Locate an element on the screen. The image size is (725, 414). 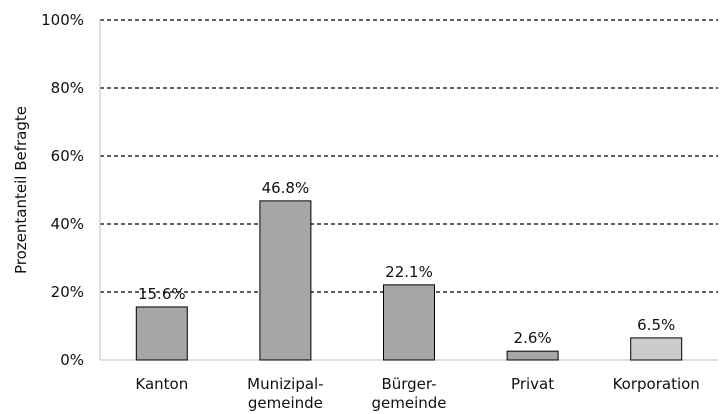
y-tick-label: 60% is located at coordinates (67, 156).